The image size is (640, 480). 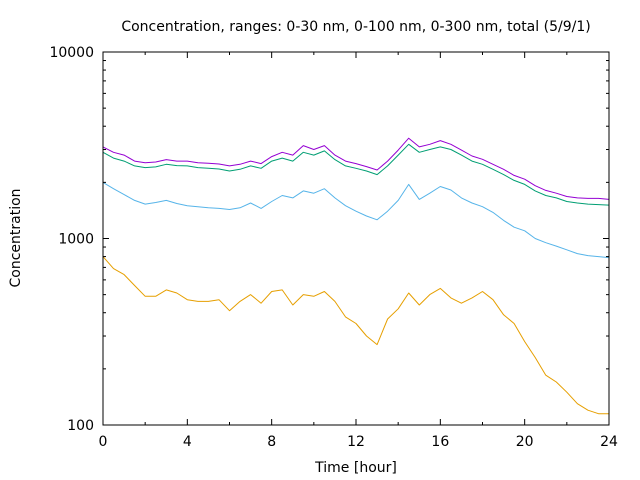 What do you see at coordinates (525, 442) in the screenshot?
I see `x-tick-label: 20` at bounding box center [525, 442].